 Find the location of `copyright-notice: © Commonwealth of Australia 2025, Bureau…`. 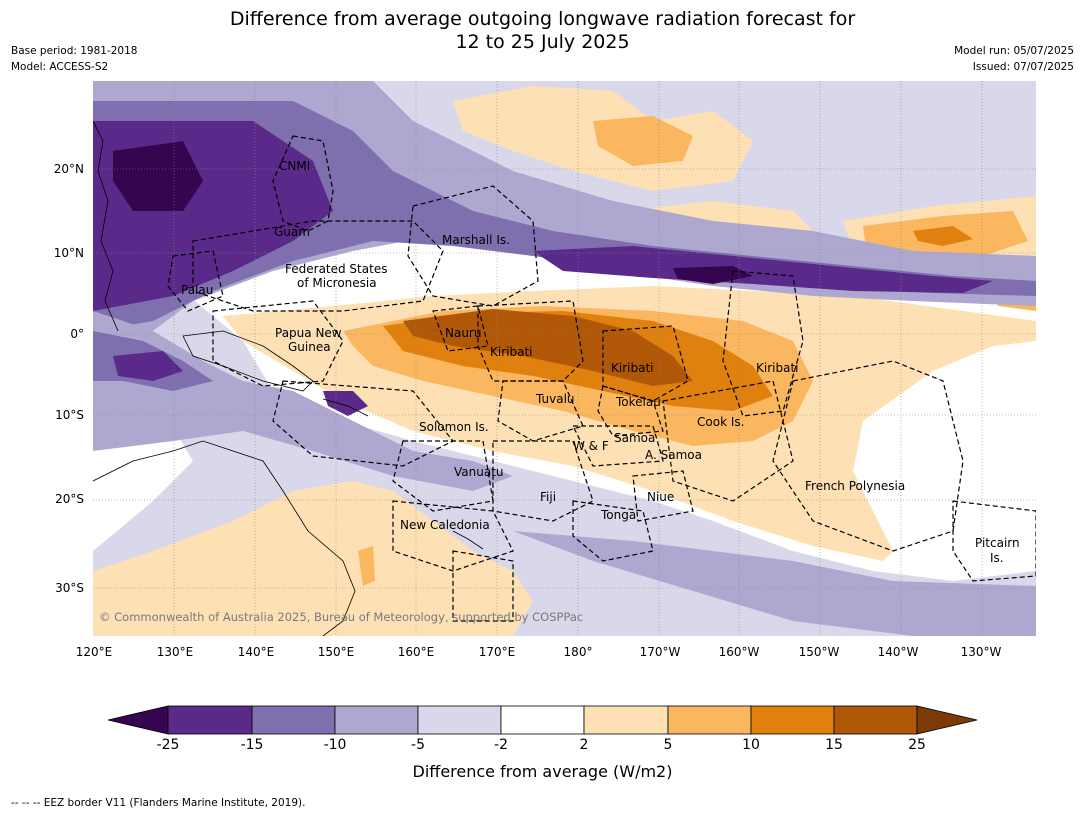

copyright-notice: © Commonwealth of Australia 2025, Bureau… is located at coordinates (341, 617).